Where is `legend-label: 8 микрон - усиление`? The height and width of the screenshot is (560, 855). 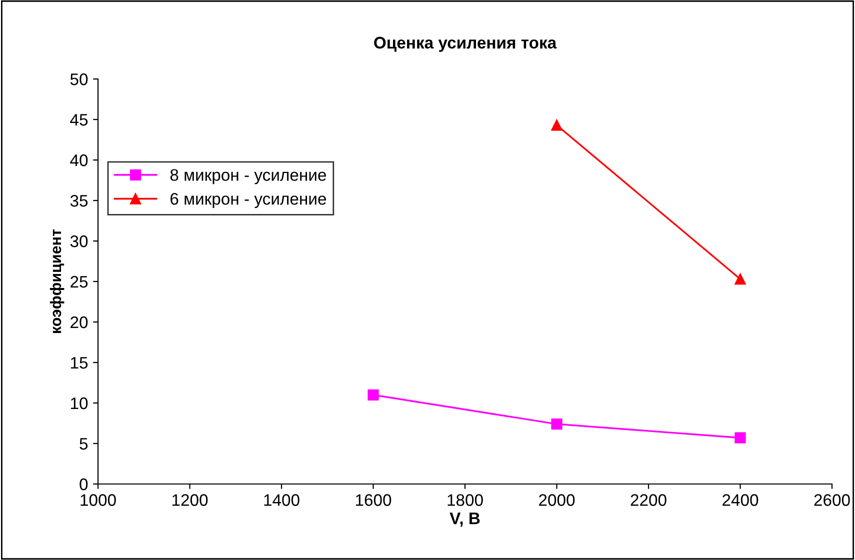 legend-label: 8 микрон - усиление is located at coordinates (248, 176).